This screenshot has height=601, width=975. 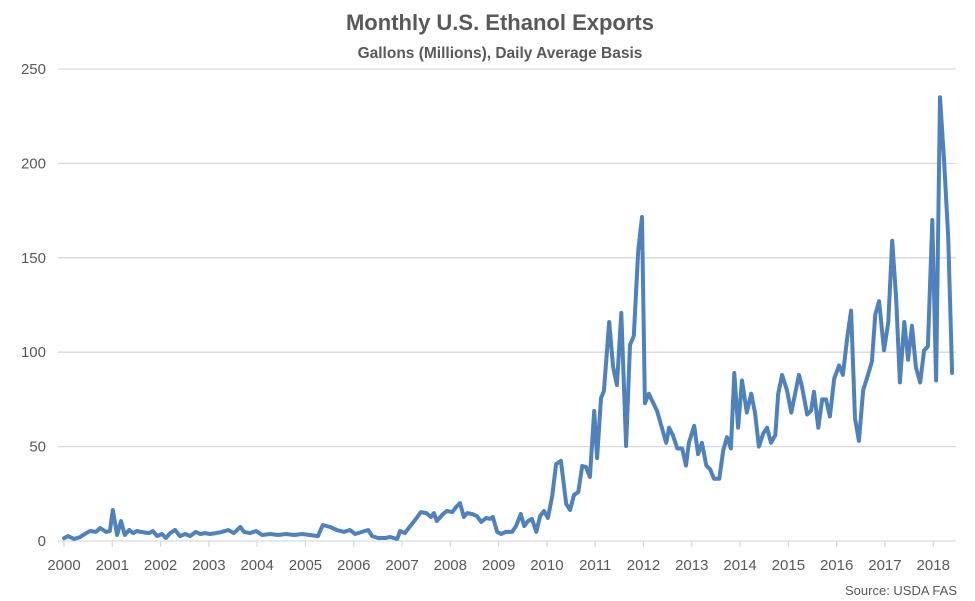 I want to click on x-tick-label: 2009, so click(x=498, y=565).